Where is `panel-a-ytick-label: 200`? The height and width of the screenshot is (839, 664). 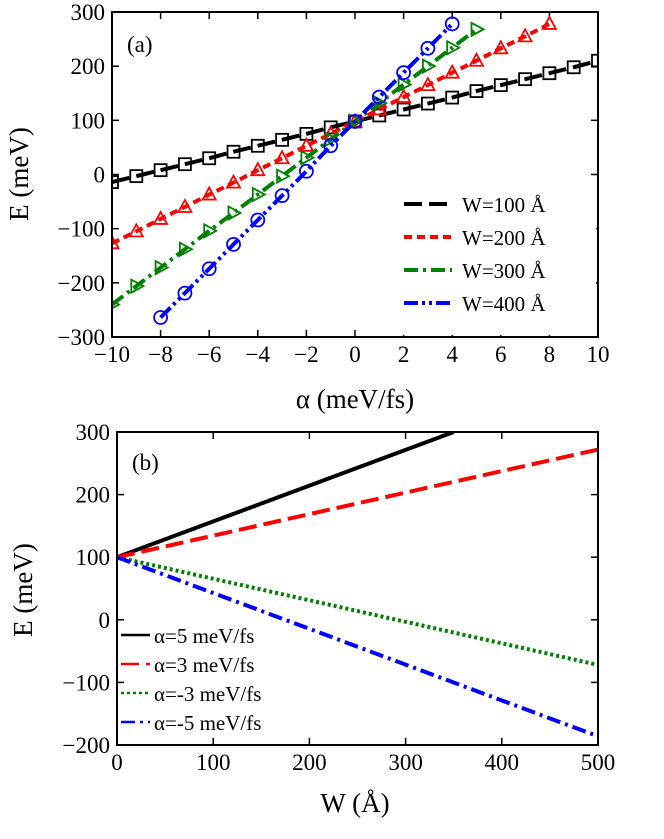
panel-a-ytick-label: 200 is located at coordinates (88, 66).